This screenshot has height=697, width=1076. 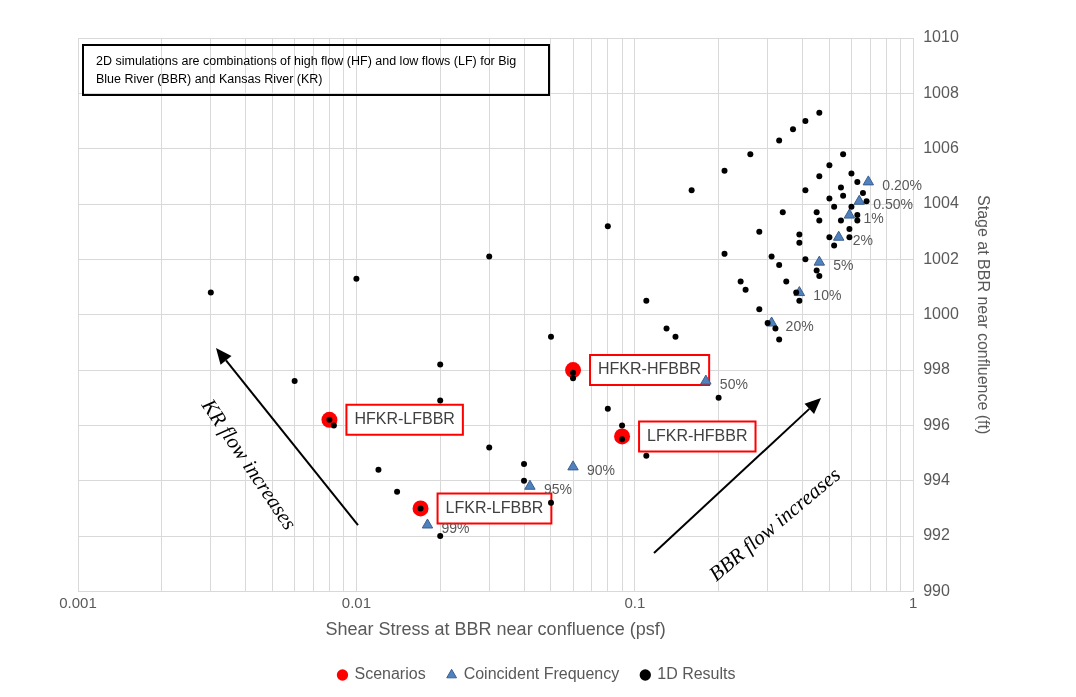 I want to click on x-axis-title: Shear Stress at BBR near confluence (psf), so click(x=495, y=629).